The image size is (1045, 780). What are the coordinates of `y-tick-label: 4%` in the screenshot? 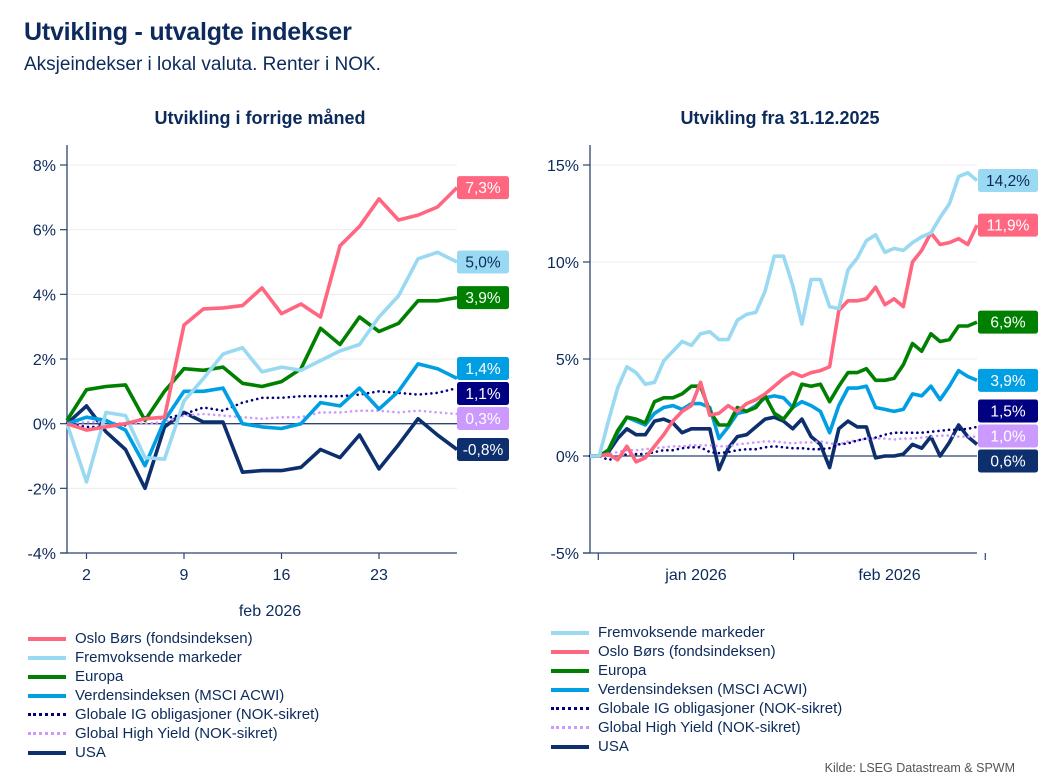 It's located at (44, 295).